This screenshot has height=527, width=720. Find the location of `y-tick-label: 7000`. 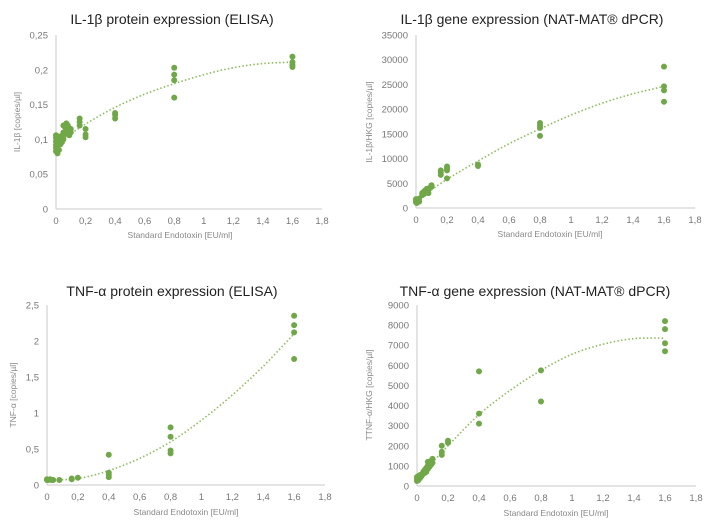

y-tick-label: 7000 is located at coordinates (398, 346).